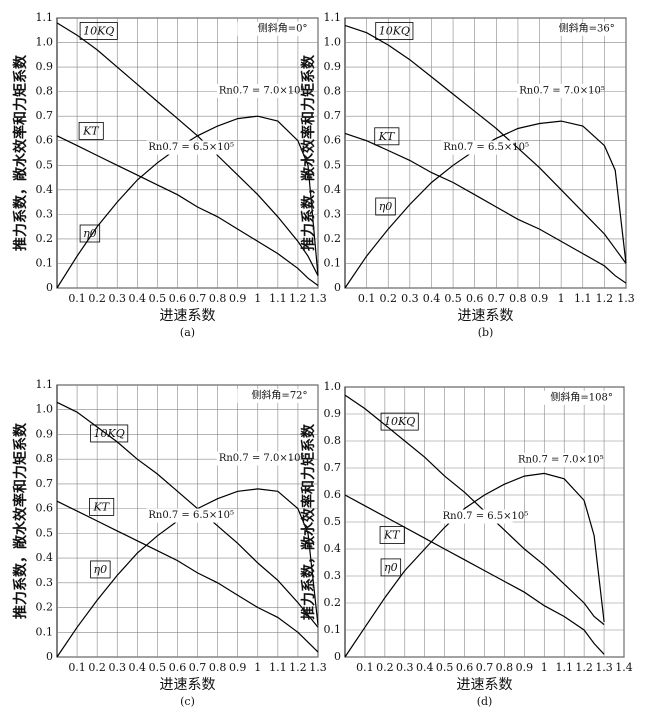 This screenshot has height=723, width=661. I want to click on y-tick-label: 0.7, so click(333, 467).